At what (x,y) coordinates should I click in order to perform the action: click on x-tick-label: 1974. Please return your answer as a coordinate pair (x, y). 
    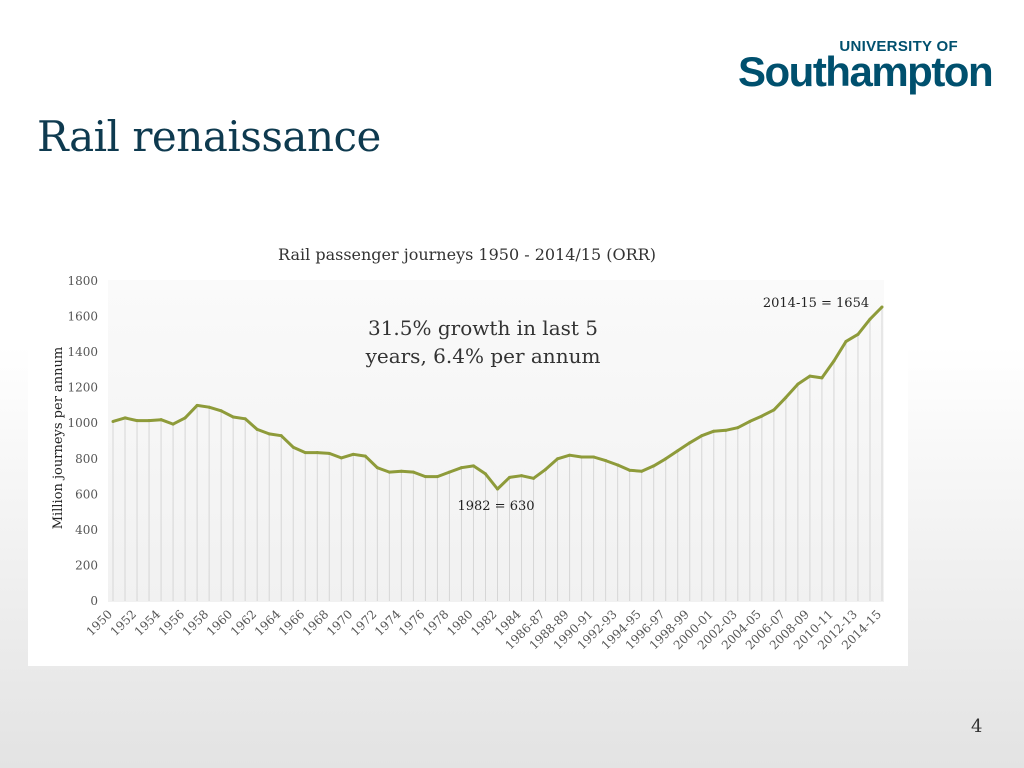
    Looking at the image, I should click on (388, 623).